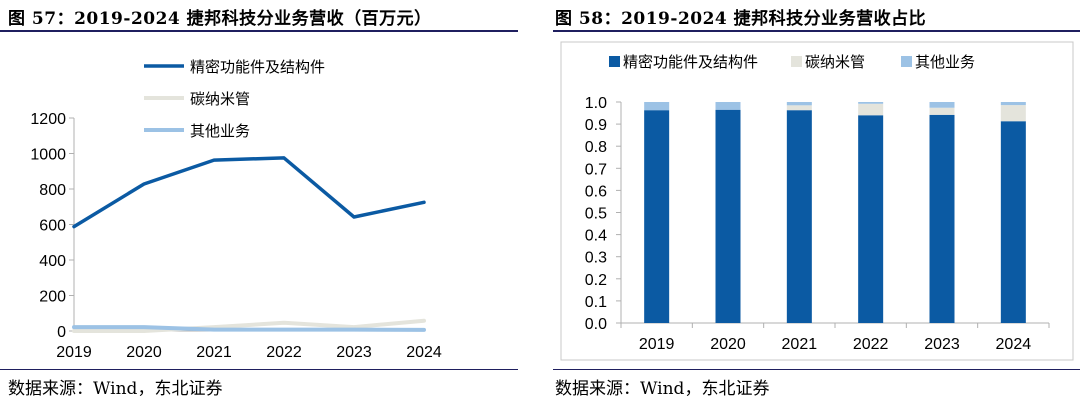 This screenshot has width=1080, height=402. I want to click on y-tick-label: 0.2, so click(596, 280).